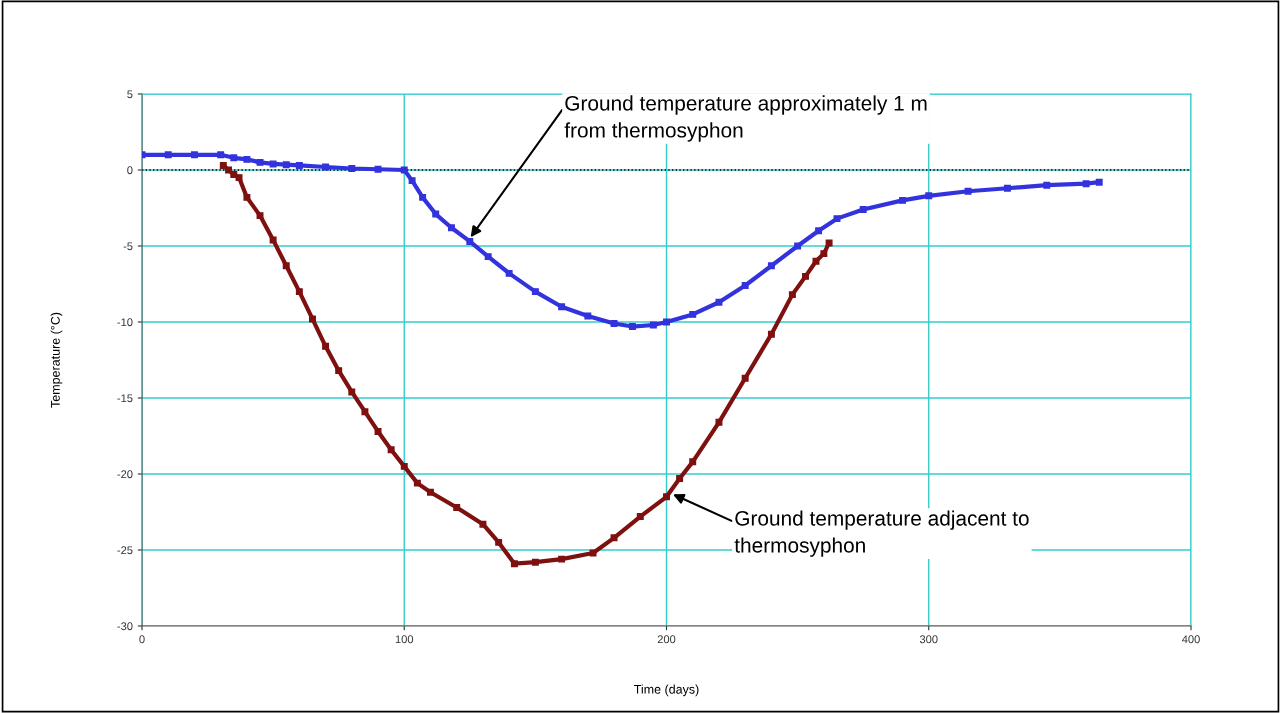 Image resolution: width=1281 pixels, height=713 pixels. I want to click on y-tick-label: -25, so click(125, 550).